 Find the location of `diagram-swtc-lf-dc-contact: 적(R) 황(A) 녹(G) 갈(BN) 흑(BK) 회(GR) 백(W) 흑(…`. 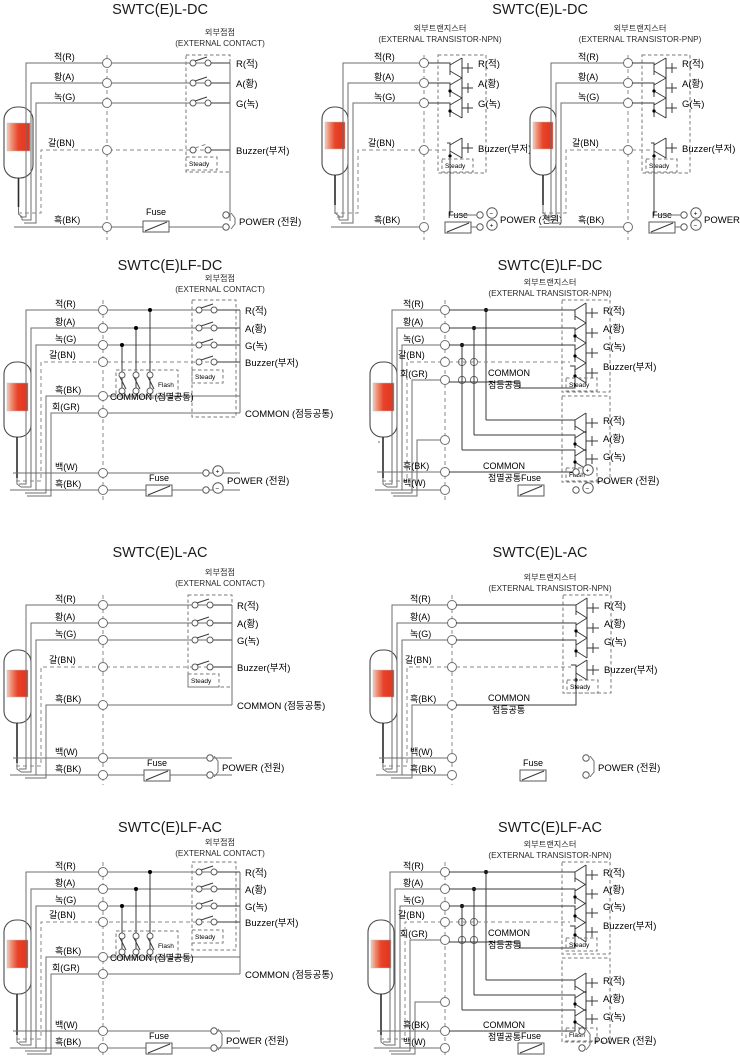

diagram-swtc-lf-dc-contact: 적(R) 황(A) 녹(G) 갈(BN) 흑(BK) 회(GR) 백(W) 흑(… is located at coordinates (172, 399).